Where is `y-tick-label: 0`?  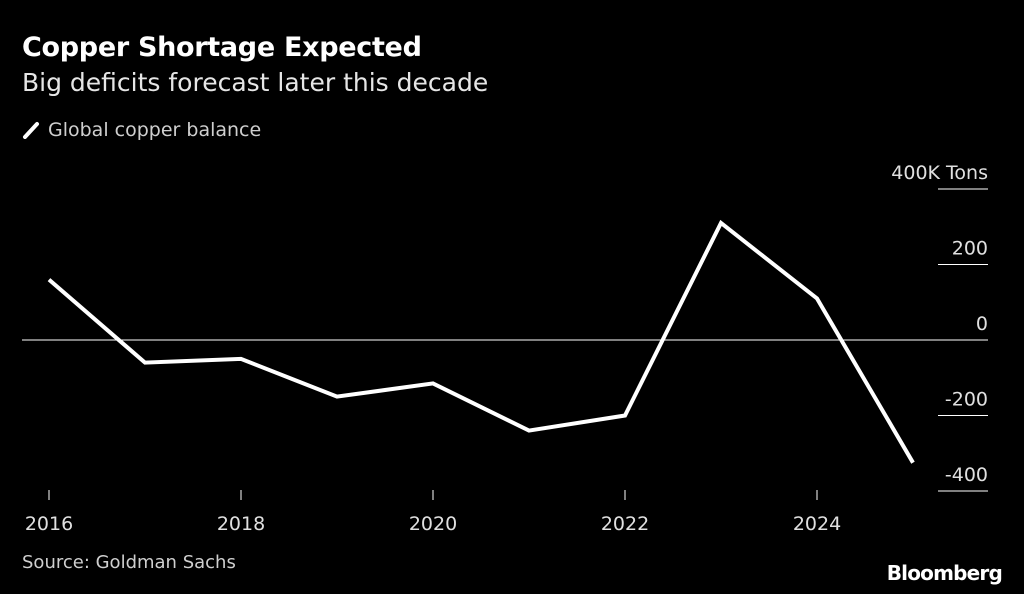
y-tick-label: 0 is located at coordinates (982, 324).